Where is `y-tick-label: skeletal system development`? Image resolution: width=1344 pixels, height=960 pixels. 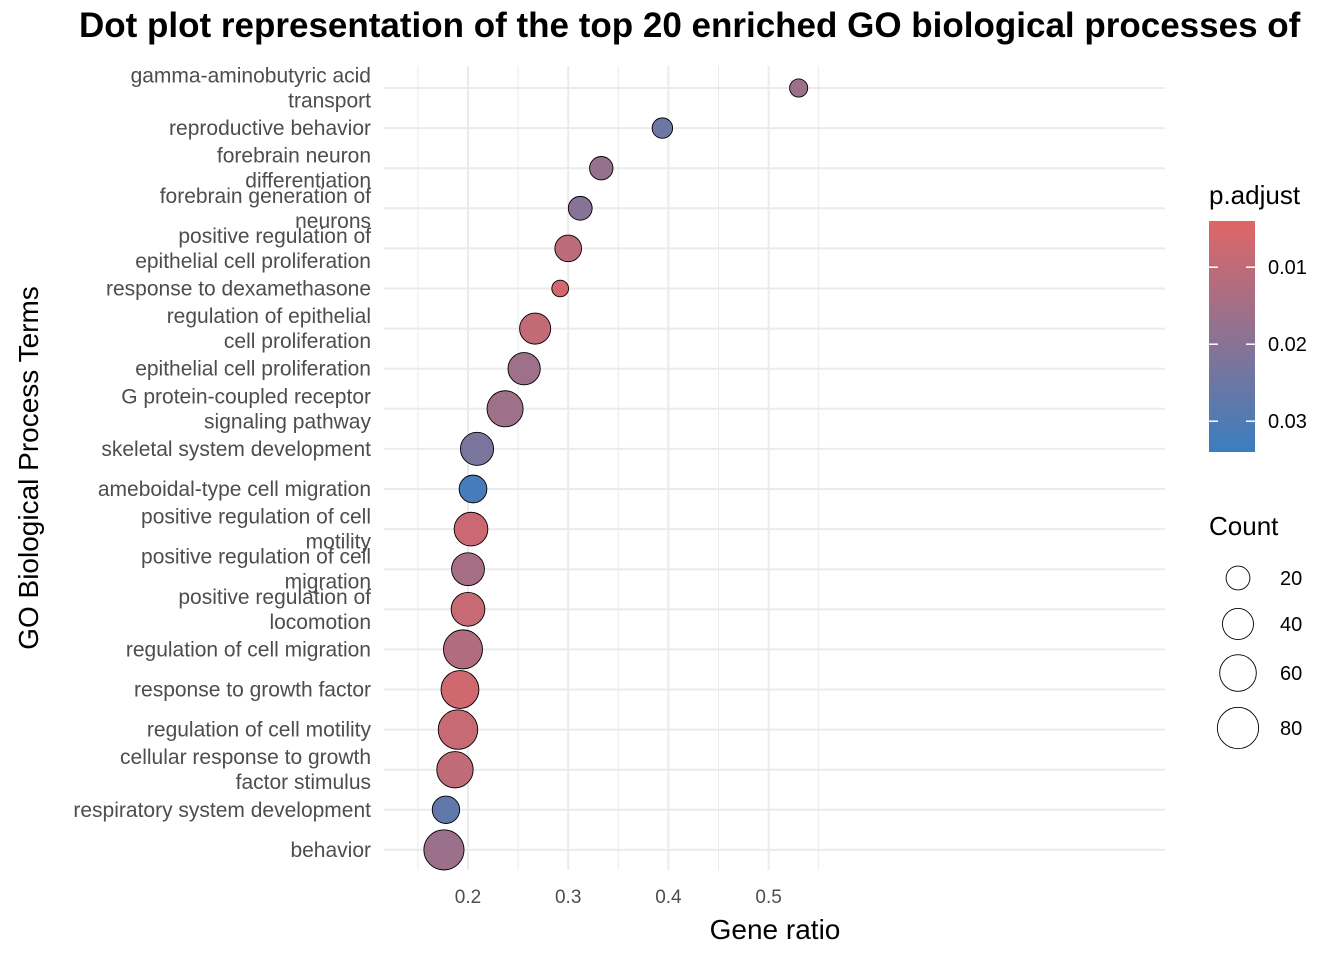
y-tick-label: skeletal system development is located at coordinates (236, 449).